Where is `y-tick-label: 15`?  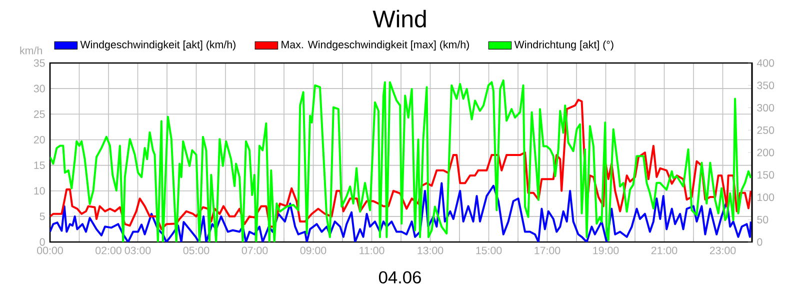
y-tick-label: 15 is located at coordinates (39, 166).